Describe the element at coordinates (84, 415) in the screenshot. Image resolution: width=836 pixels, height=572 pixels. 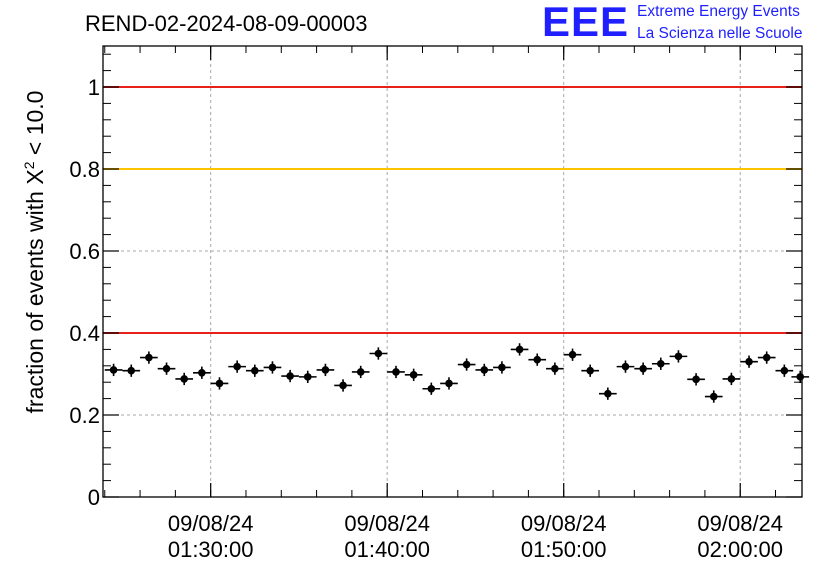
I see `y-tick-label: 0.2` at that location.